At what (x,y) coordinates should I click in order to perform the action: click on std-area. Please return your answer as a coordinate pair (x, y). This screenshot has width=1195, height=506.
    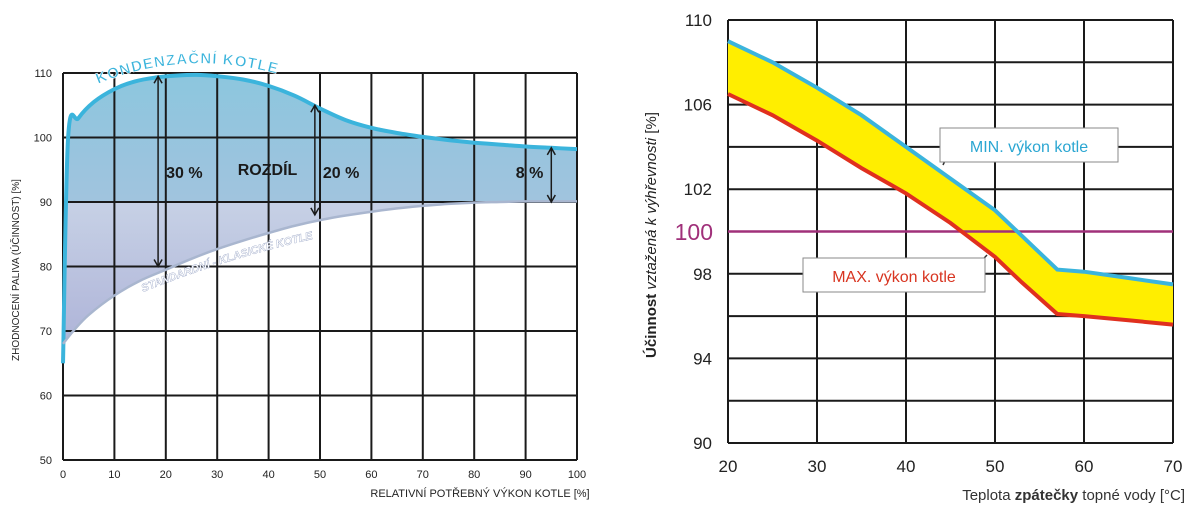
    Looking at the image, I should click on (320, 272).